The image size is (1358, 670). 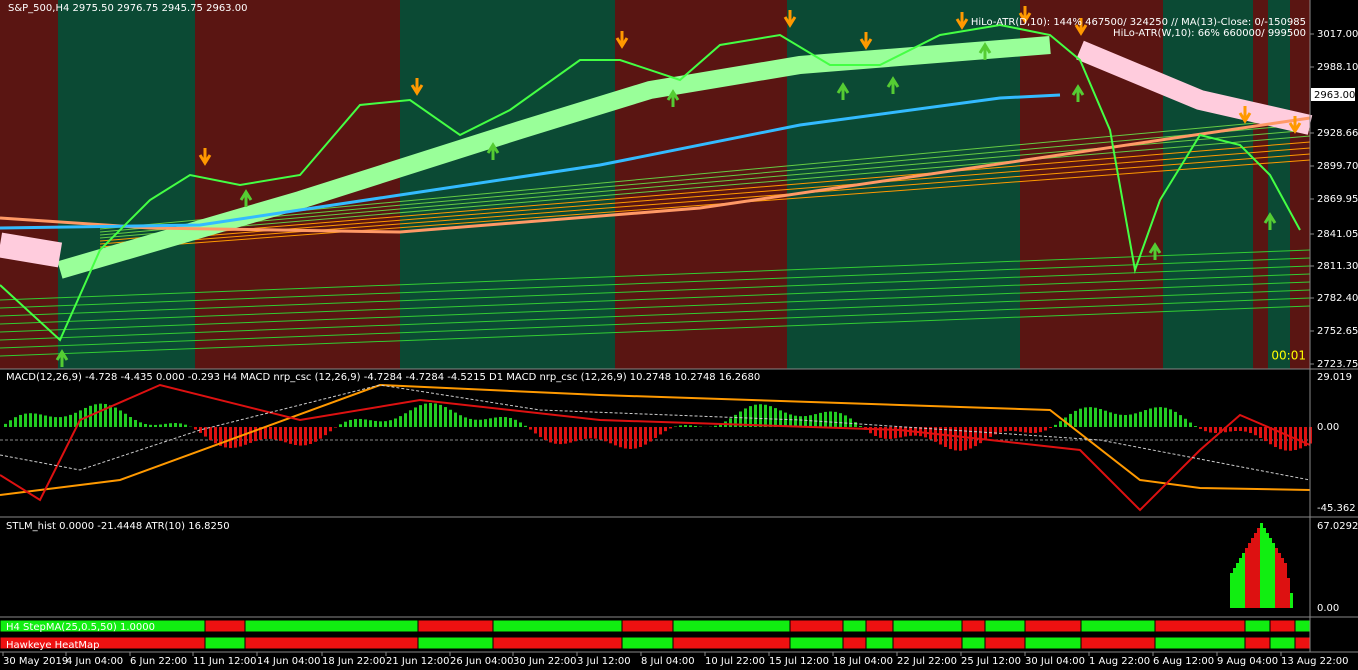 I want to click on macd-label: 29.019, so click(x=1334, y=377).